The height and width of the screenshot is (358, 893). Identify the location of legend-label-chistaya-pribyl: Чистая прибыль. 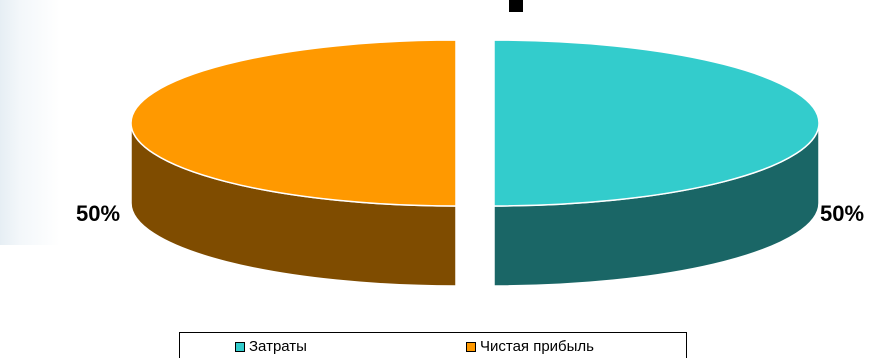
(537, 346).